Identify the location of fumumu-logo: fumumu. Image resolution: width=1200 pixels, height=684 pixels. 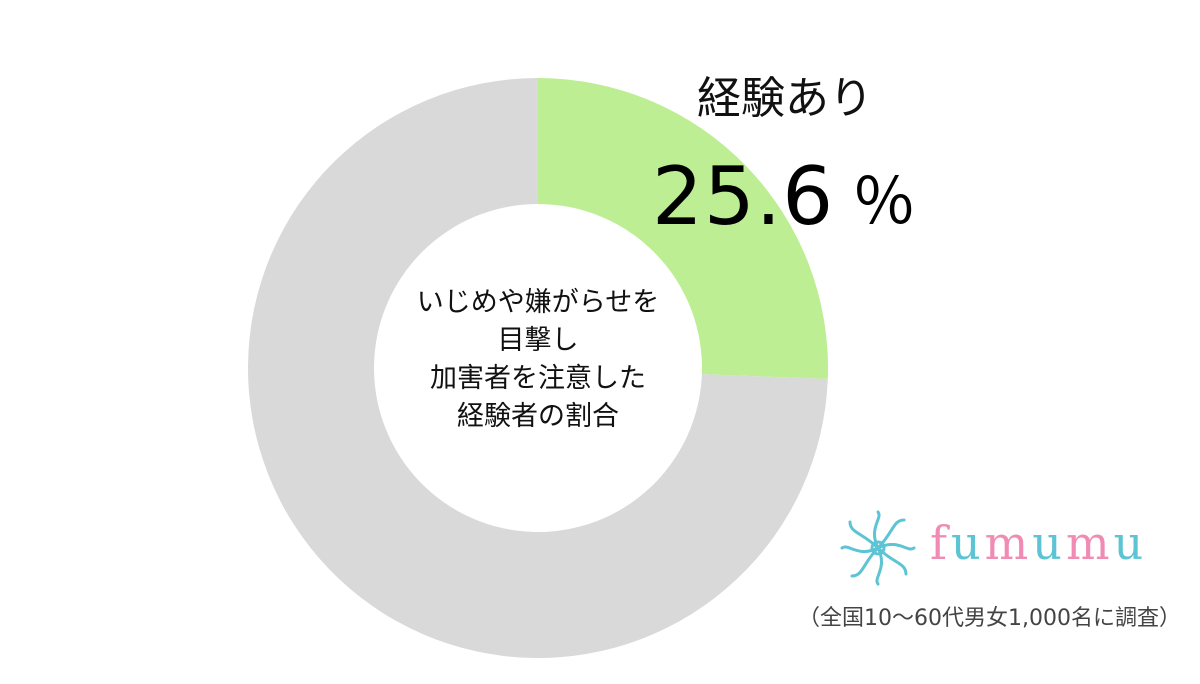
(990, 548).